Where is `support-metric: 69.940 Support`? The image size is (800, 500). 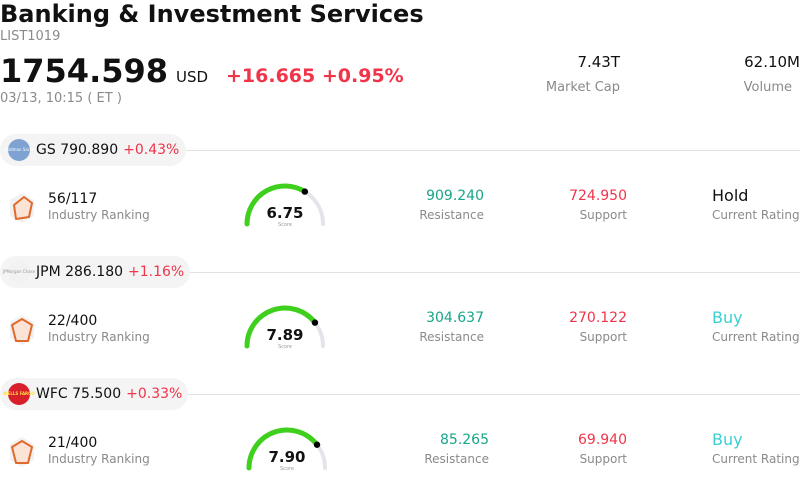
support-metric: 69.940 Support is located at coordinates (602, 449).